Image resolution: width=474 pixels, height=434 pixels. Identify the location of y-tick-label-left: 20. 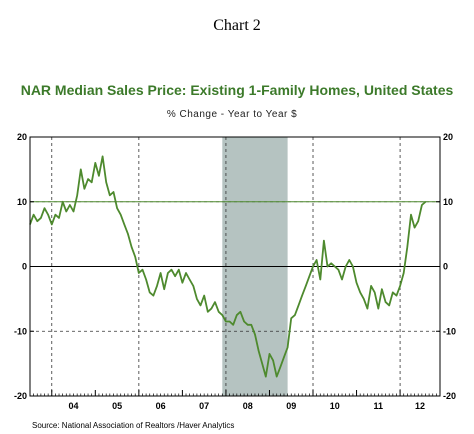
(22, 137).